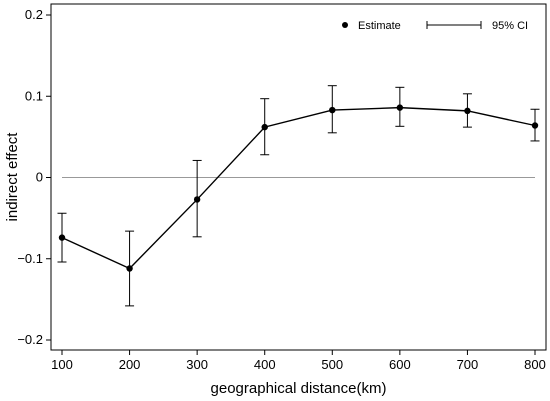 This screenshot has height=401, width=550. What do you see at coordinates (400, 364) in the screenshot?
I see `x-tick-label: 600` at bounding box center [400, 364].